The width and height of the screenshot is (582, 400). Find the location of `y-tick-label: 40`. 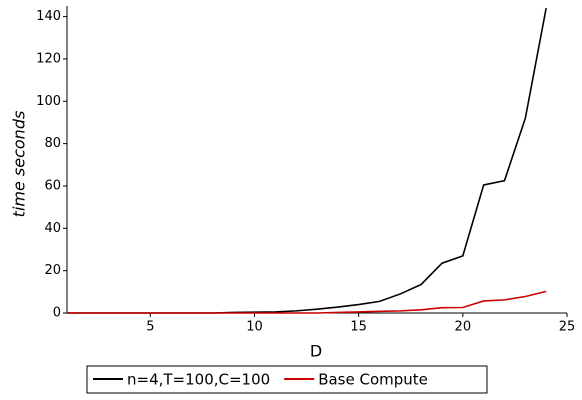

y-tick-label: 40 is located at coordinates (52, 228).